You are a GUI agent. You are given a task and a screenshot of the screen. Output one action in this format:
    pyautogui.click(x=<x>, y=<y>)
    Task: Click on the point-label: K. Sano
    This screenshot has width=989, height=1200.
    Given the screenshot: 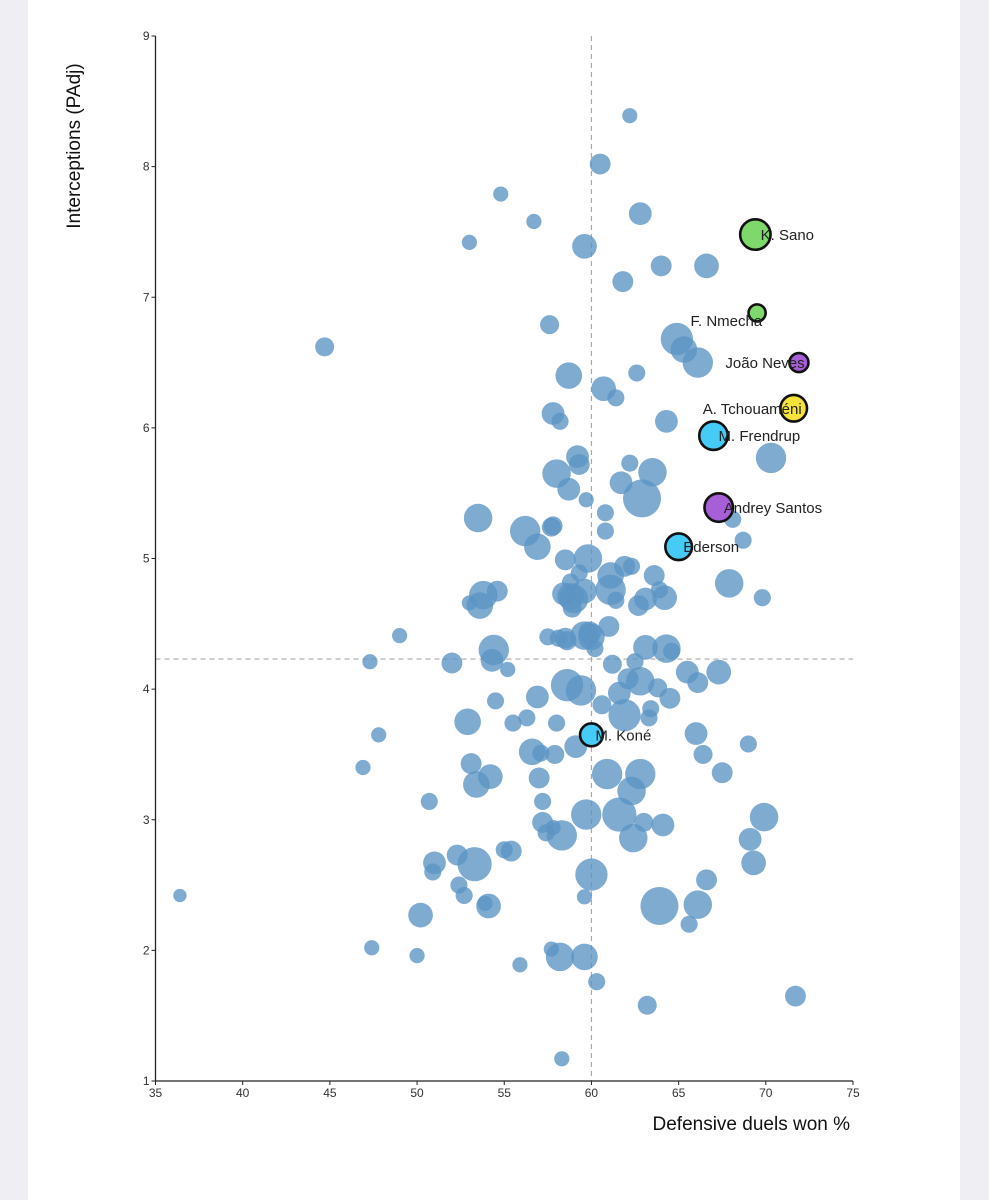 What is the action you would take?
    pyautogui.click(x=787, y=235)
    